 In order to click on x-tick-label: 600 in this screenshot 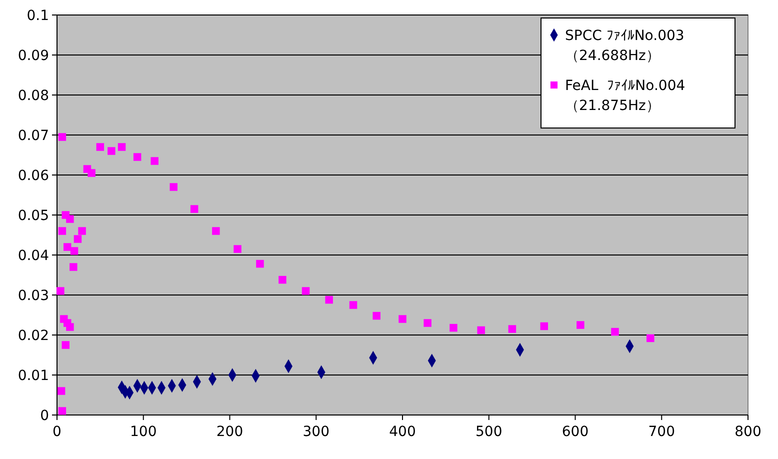, I will do `click(575, 432)`.